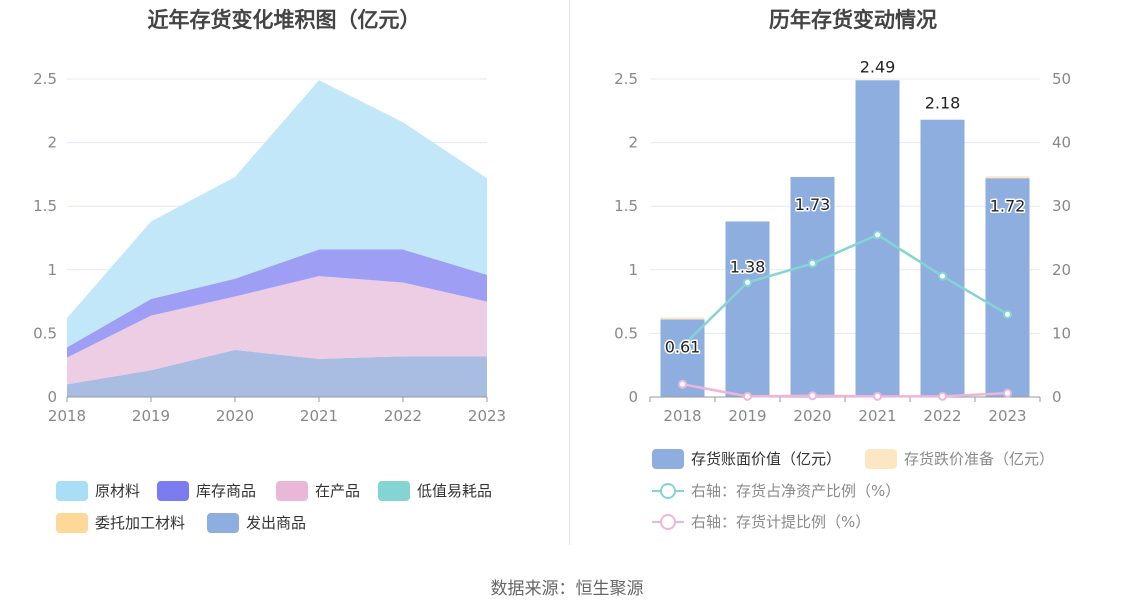  I want to click on right-y-tick-label: 1.5, so click(626, 206).